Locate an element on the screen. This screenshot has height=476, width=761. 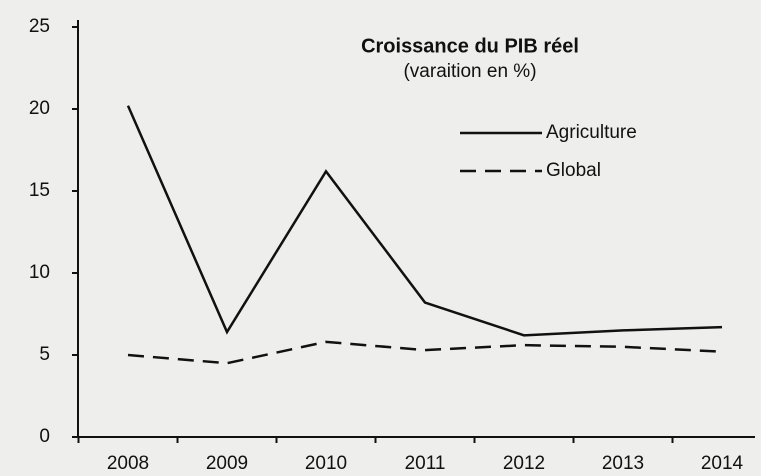
y-tick-label: 25 is located at coordinates (39, 26).